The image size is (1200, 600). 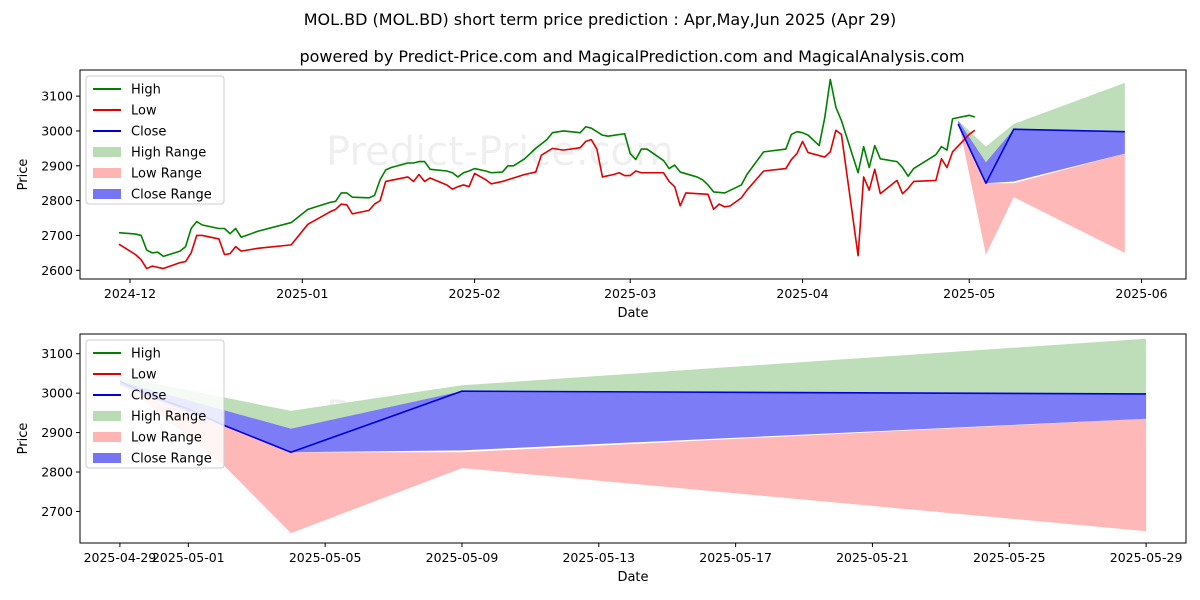 What do you see at coordinates (474, 293) in the screenshot?
I see `x-tick-label: 2025-02` at bounding box center [474, 293].